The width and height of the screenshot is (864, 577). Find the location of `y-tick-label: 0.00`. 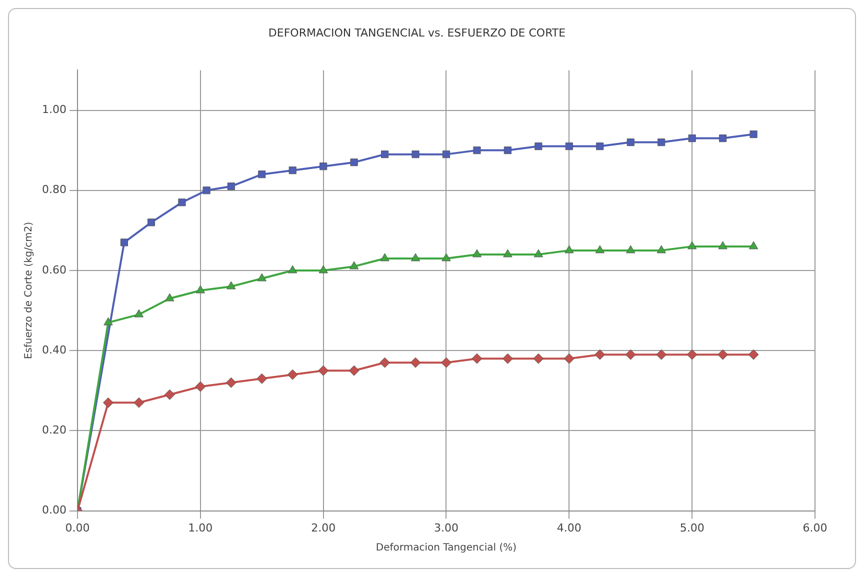

y-tick-label: 0.00 is located at coordinates (54, 510).